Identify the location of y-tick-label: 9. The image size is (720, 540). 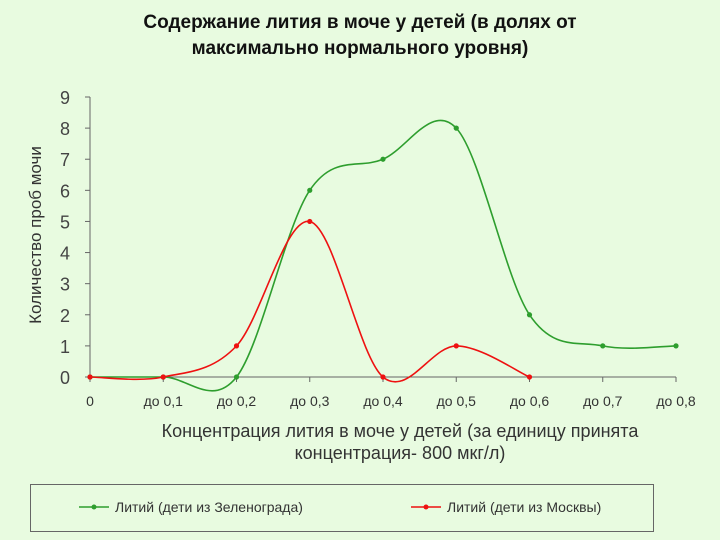
(65, 98).